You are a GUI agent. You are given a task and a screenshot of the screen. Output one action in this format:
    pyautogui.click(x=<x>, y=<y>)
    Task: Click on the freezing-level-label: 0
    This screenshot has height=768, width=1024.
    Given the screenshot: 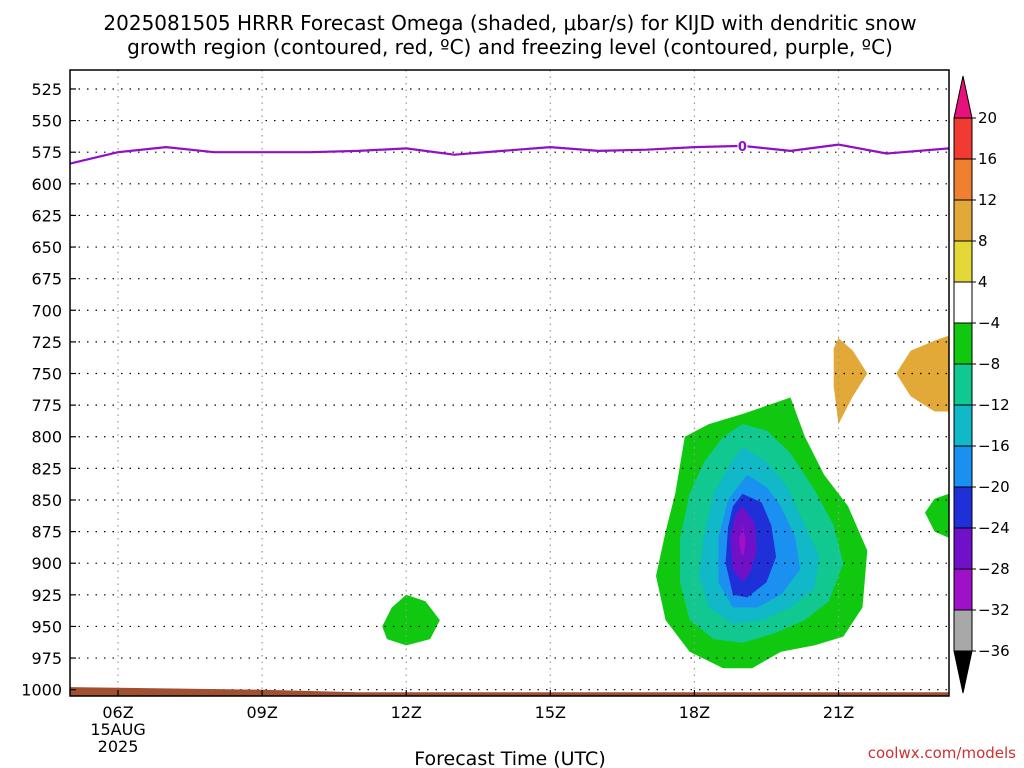 What is the action you would take?
    pyautogui.click(x=742, y=147)
    